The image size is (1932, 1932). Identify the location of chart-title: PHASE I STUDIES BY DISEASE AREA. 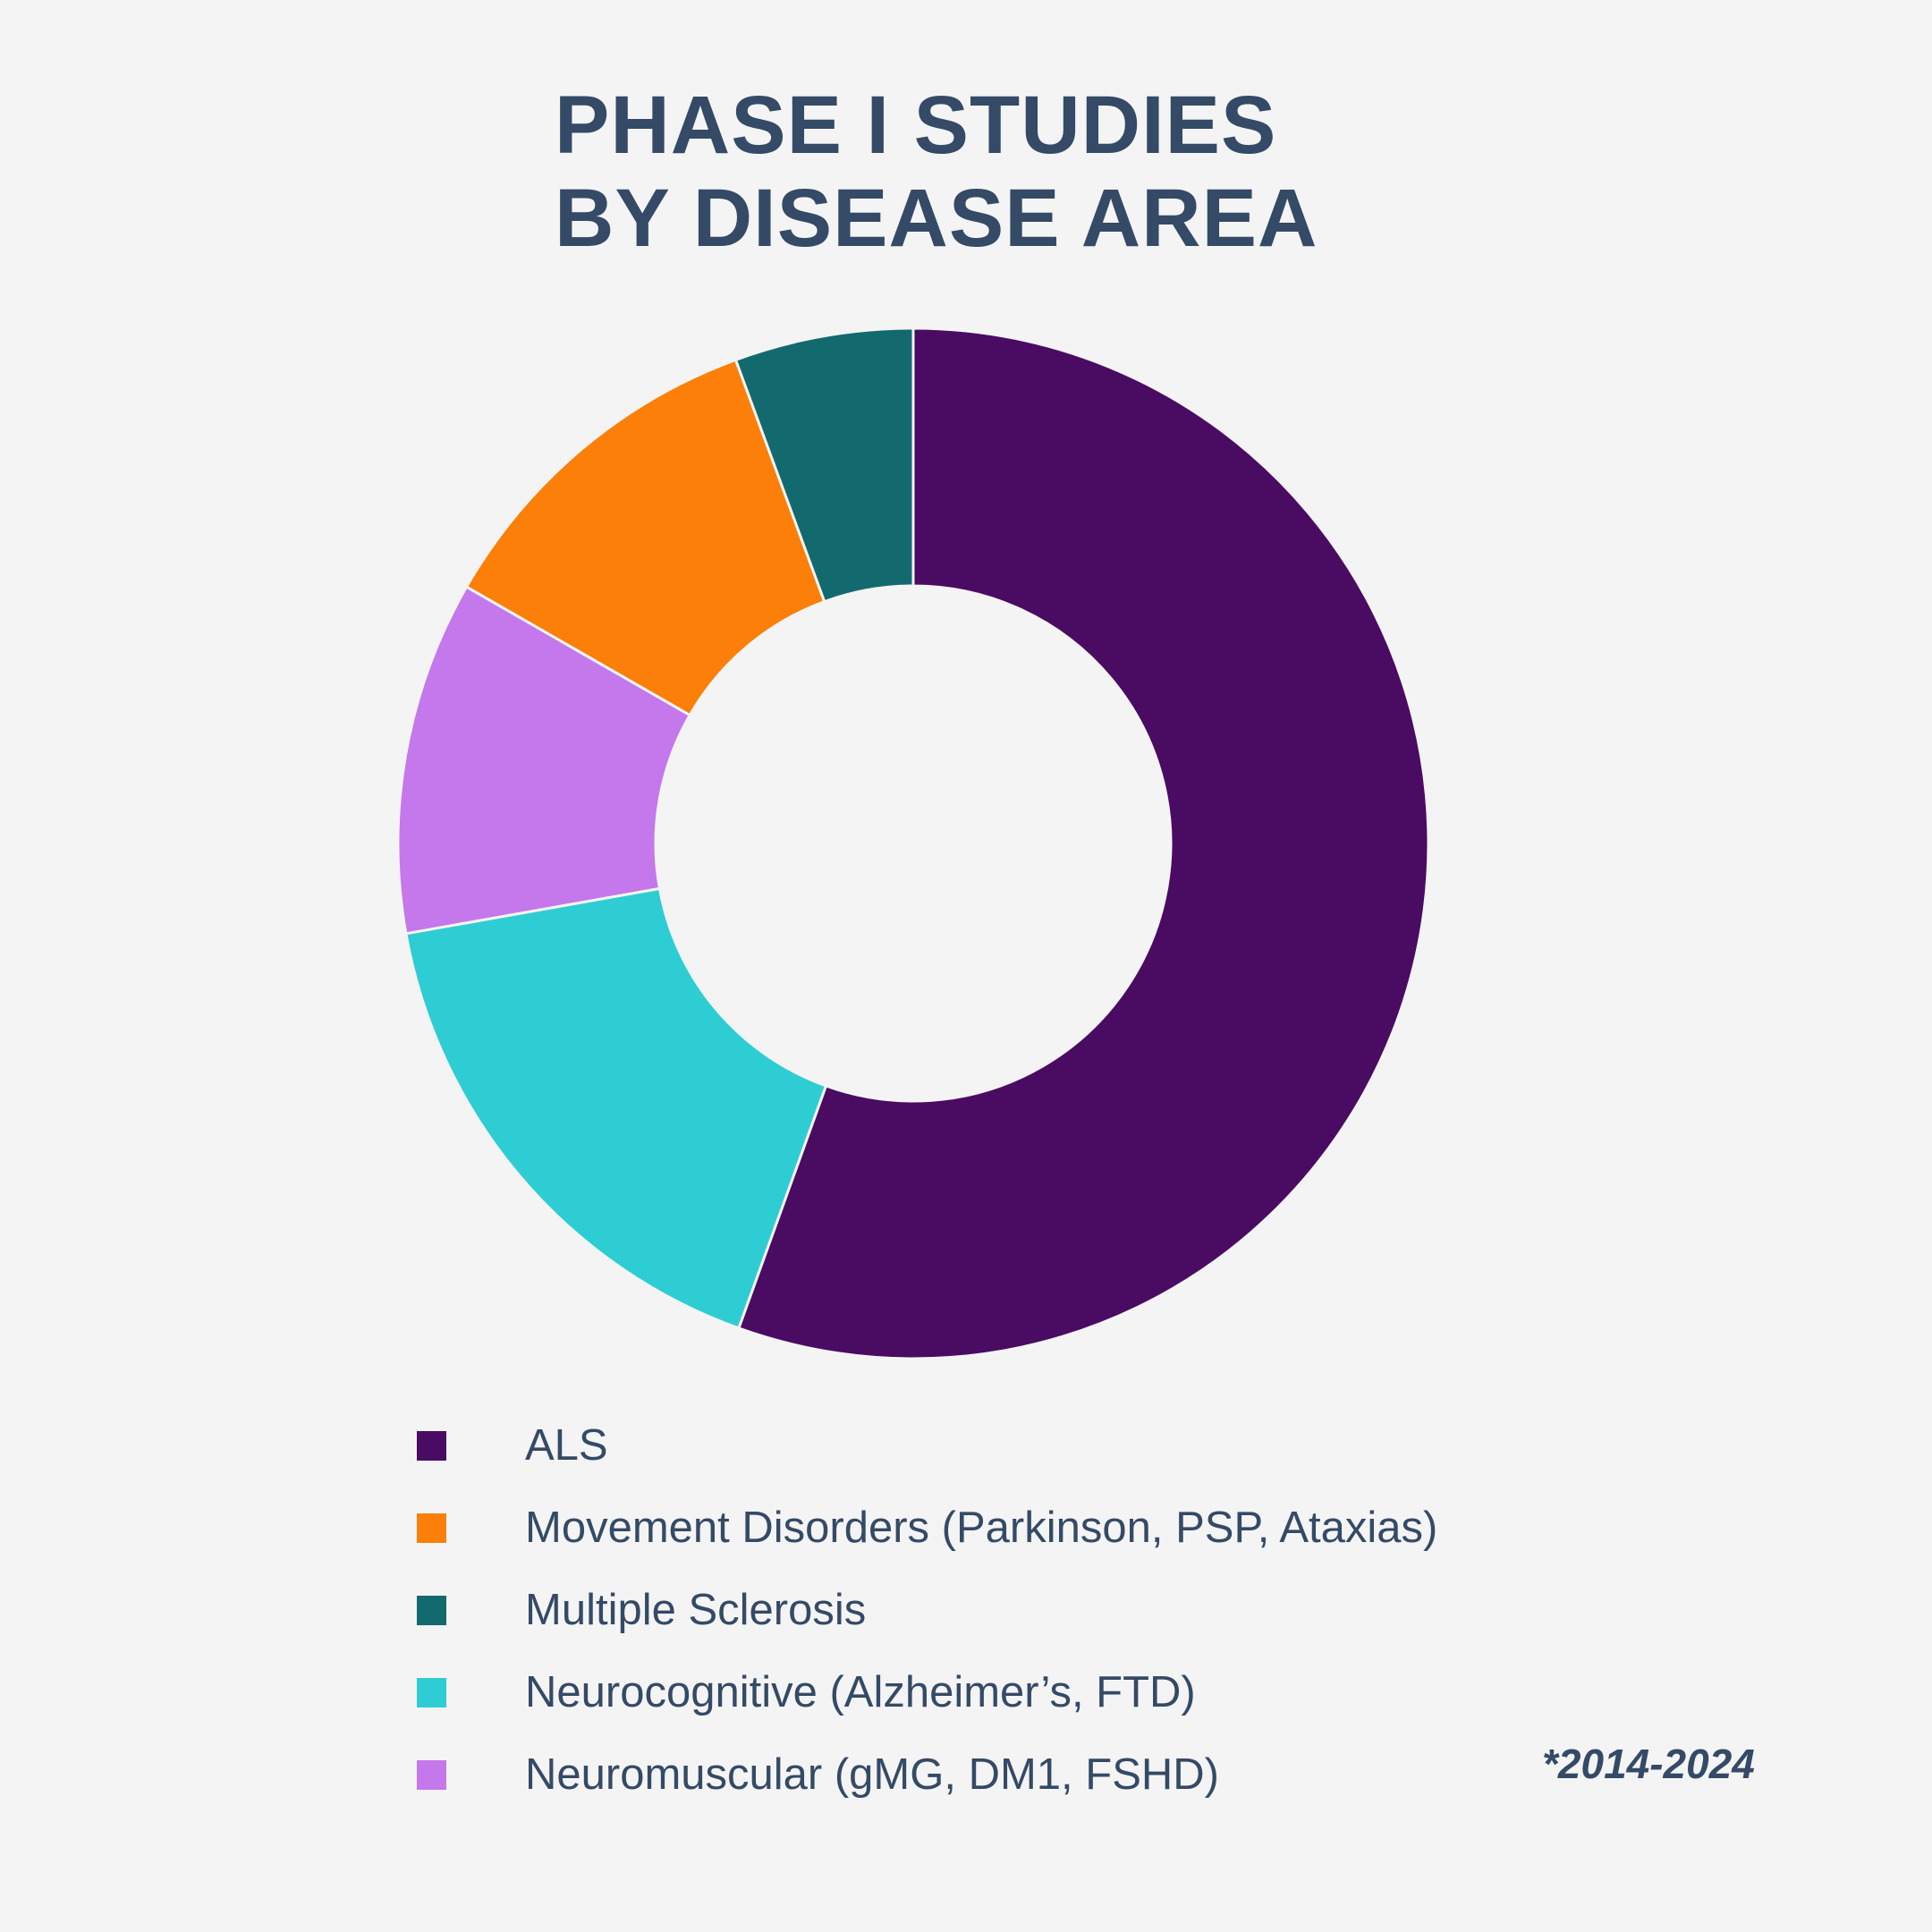
(1002, 172).